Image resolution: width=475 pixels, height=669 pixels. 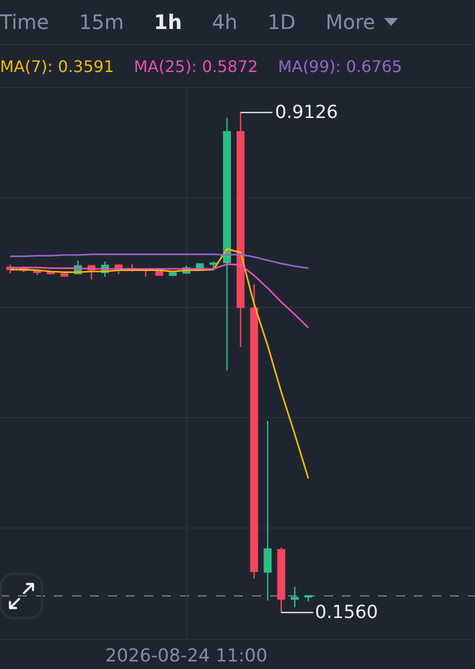 I want to click on text: Time, so click(x=24, y=22).